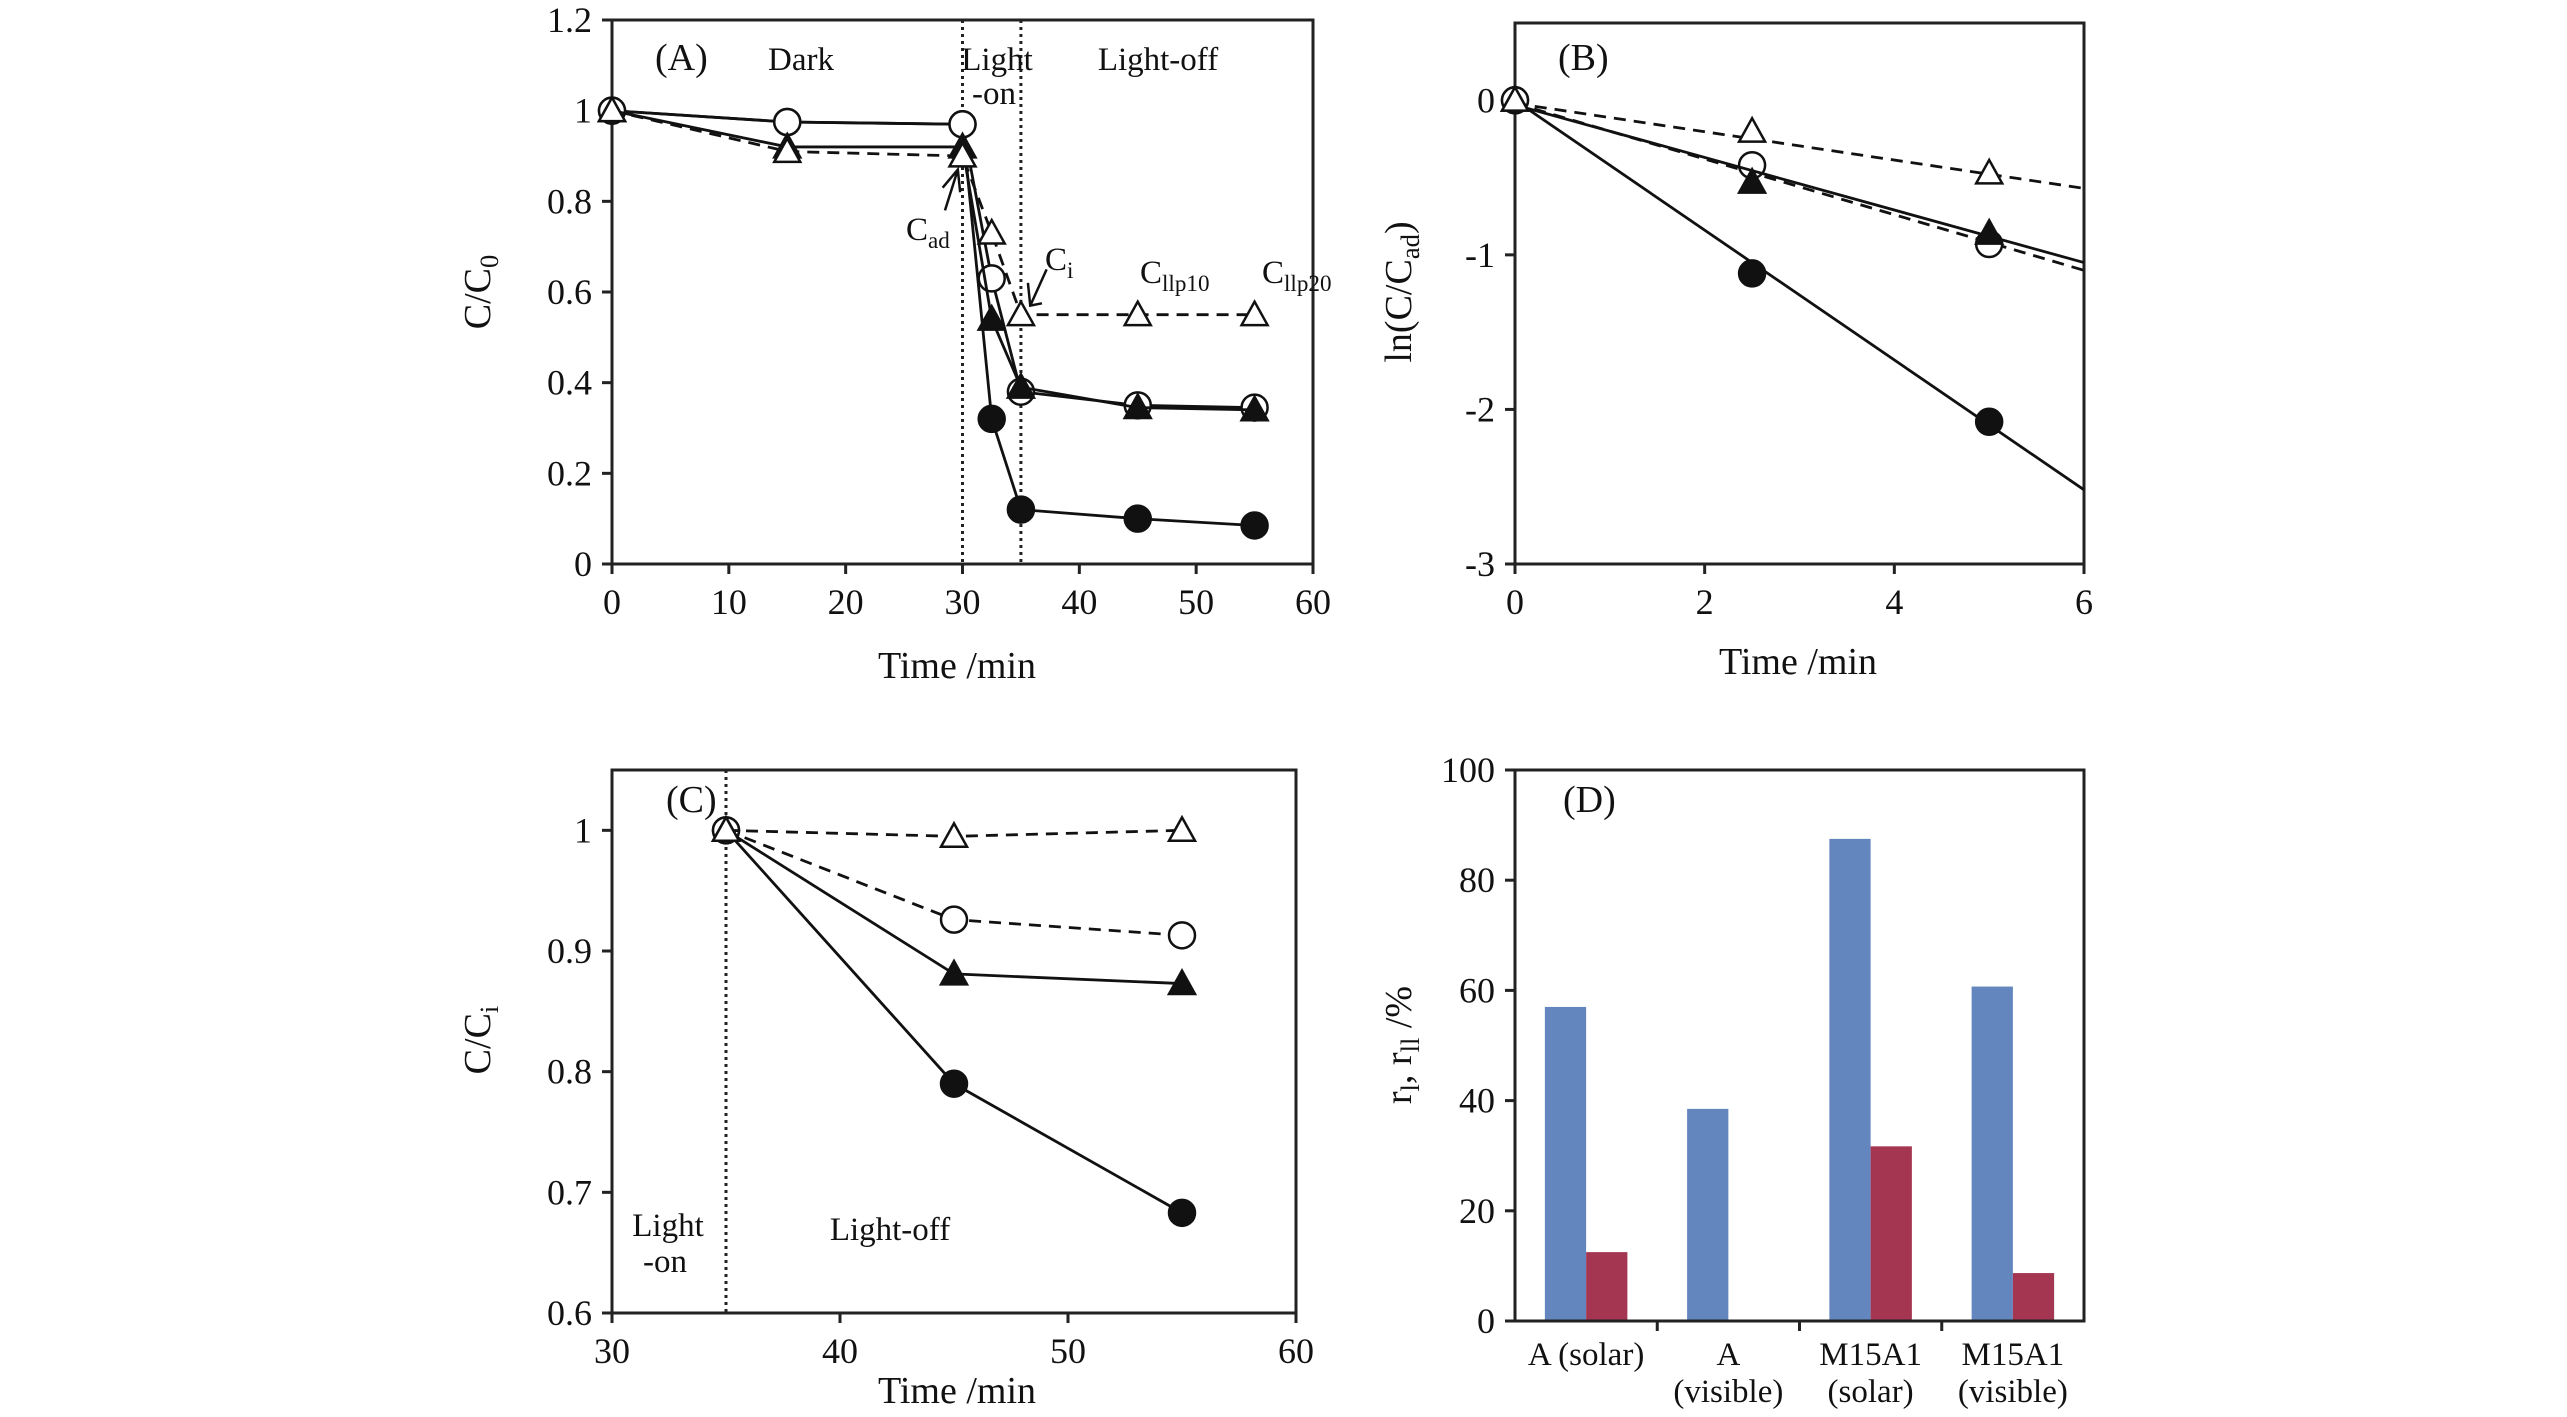 This screenshot has height=1417, width=2567. Describe the element at coordinates (681, 58) in the screenshot. I see `panel-label: (A)` at that location.